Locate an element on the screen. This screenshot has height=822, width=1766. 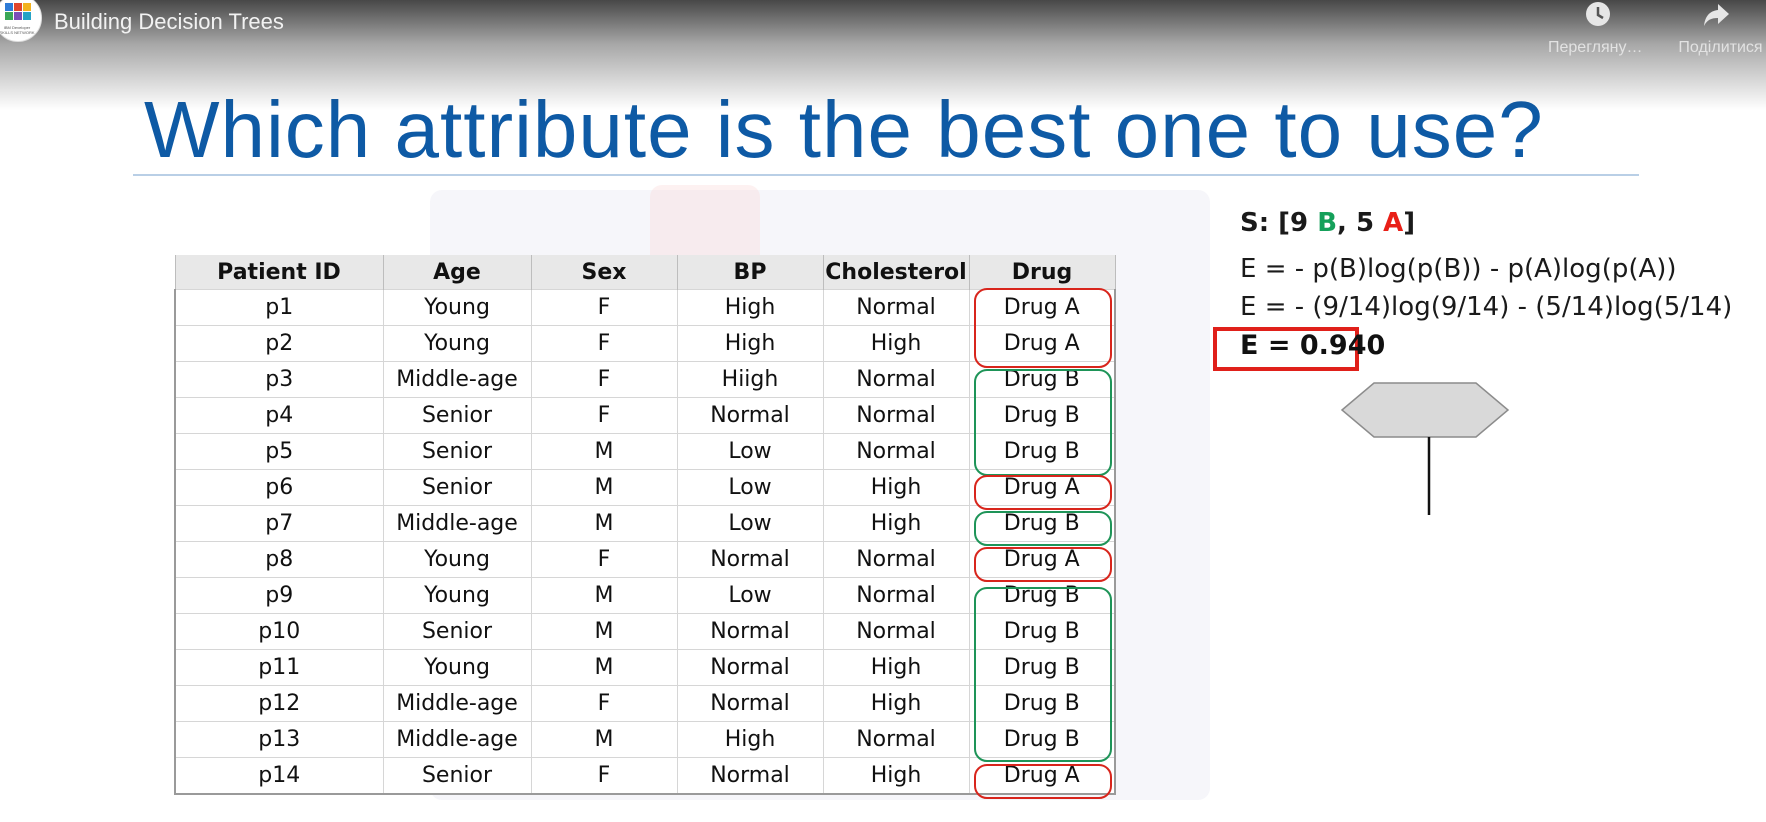
video-top-overlay is located at coordinates (883, 55).